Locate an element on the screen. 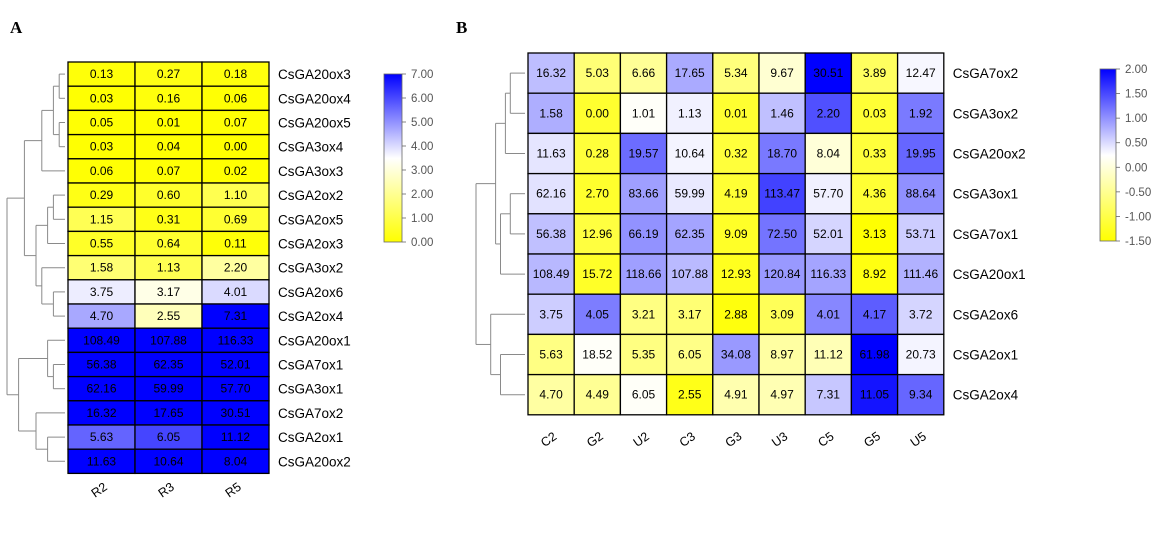 The image size is (1158, 533). cell-value: 2.88 is located at coordinates (736, 314).